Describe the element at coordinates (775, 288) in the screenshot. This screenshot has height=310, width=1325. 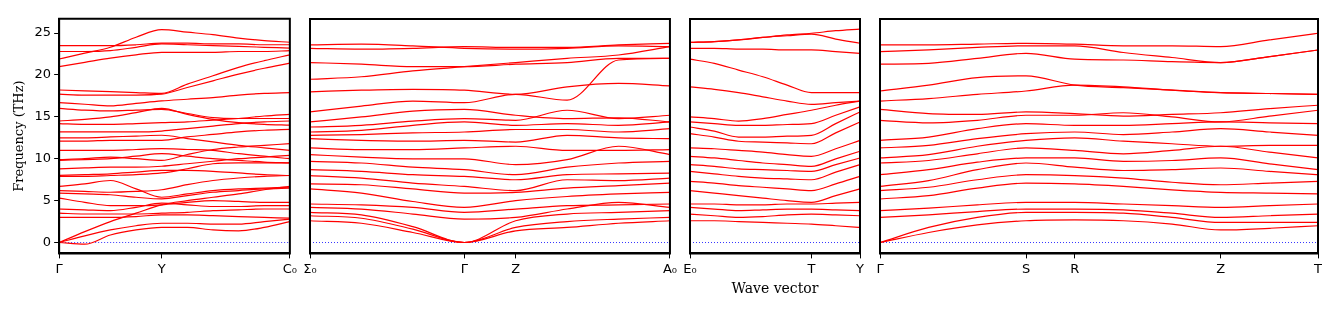
I see `x-axis-title: Wave vector` at that location.